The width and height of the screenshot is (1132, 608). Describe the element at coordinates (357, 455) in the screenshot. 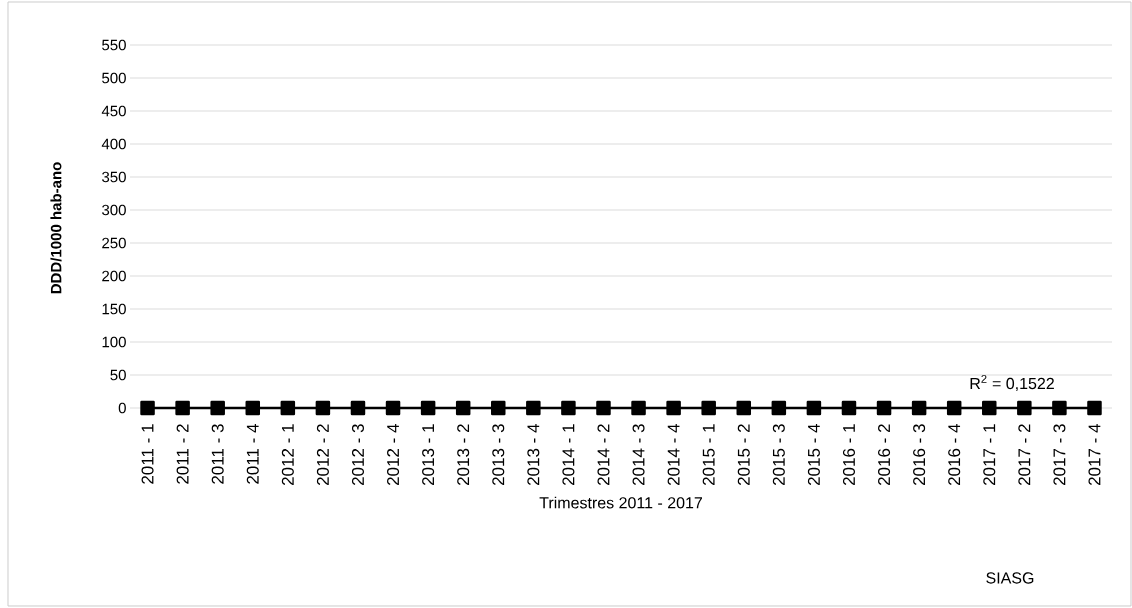

I see `x-tick-label: 2012 - 3` at that location.